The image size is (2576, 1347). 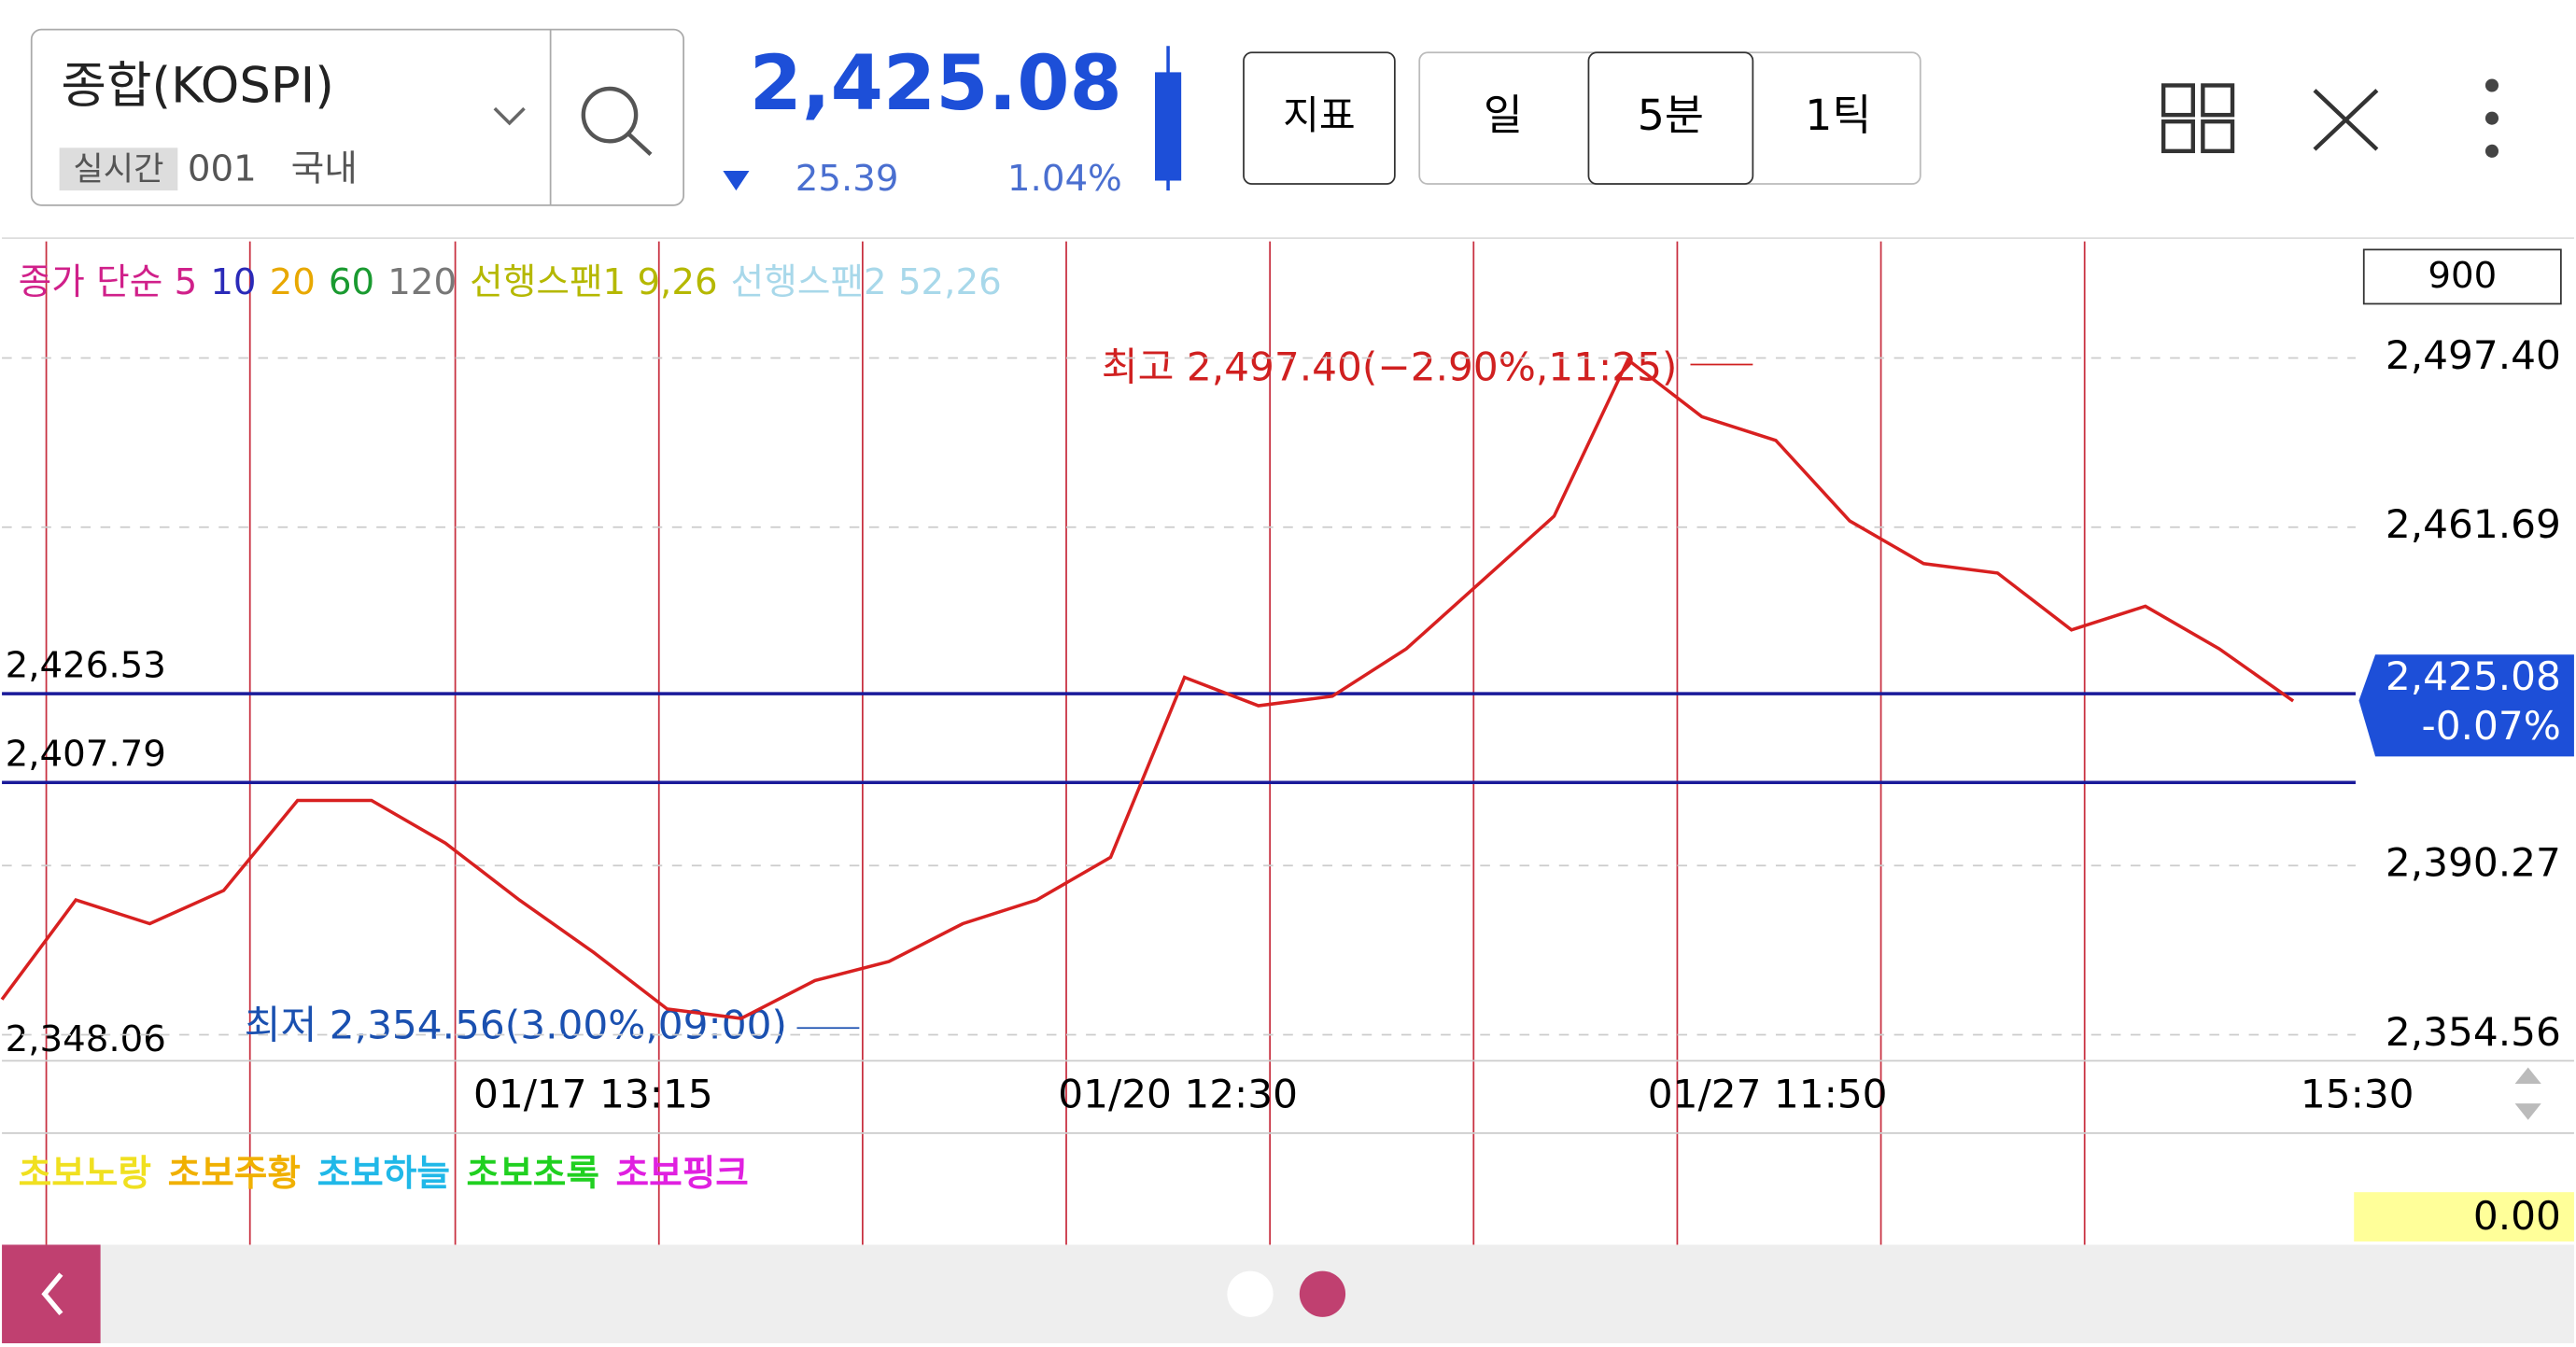 I want to click on badge: 실시간, so click(x=118, y=169).